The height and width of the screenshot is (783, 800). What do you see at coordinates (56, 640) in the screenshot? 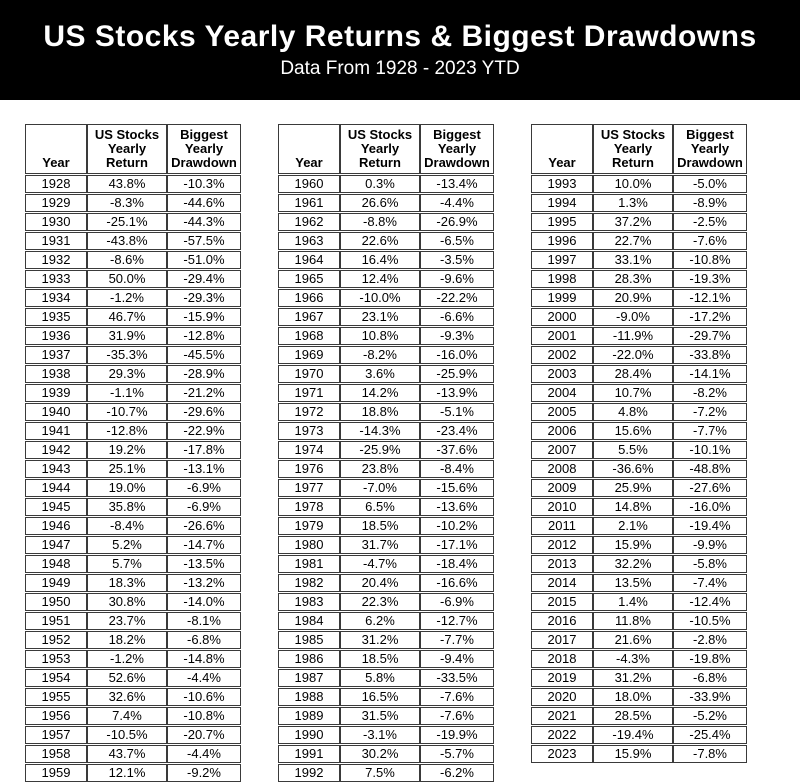
I see `year-cell: 1952` at bounding box center [56, 640].